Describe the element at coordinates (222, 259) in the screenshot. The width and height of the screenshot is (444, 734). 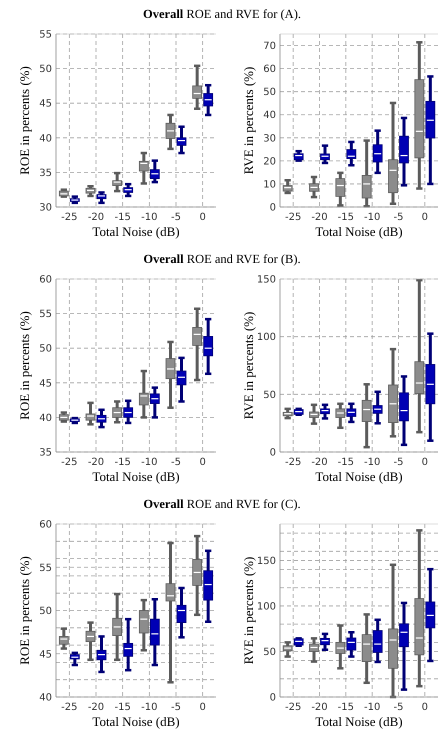
I see `chart-title: Overall ROE and RVE for (B).` at that location.